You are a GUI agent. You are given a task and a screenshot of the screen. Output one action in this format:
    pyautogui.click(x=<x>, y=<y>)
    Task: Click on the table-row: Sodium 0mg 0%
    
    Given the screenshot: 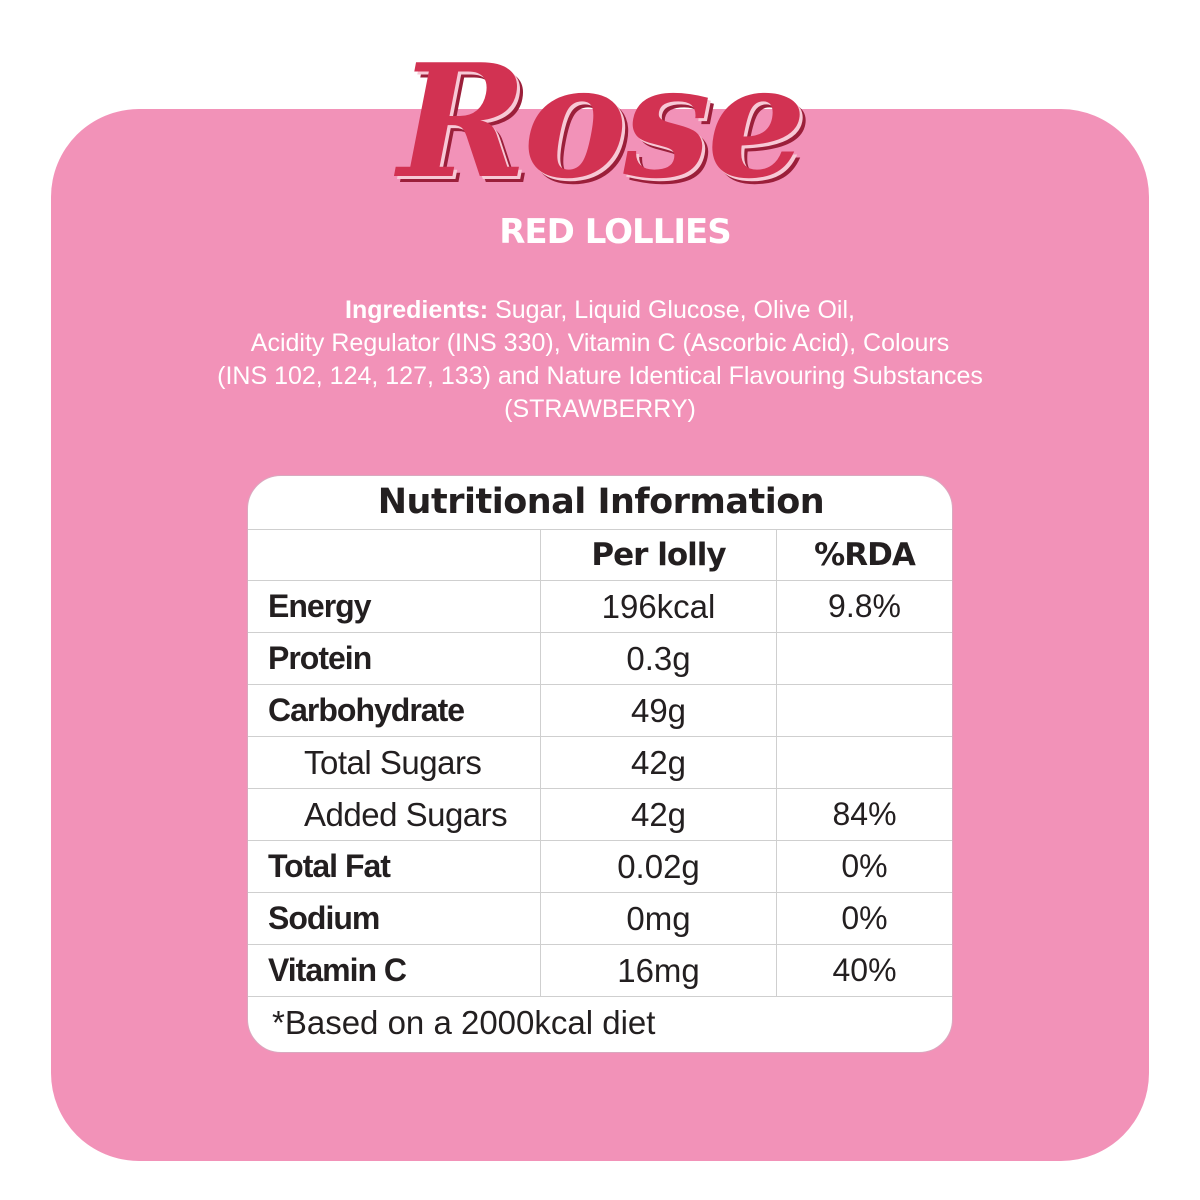 What is the action you would take?
    pyautogui.click(x=600, y=919)
    